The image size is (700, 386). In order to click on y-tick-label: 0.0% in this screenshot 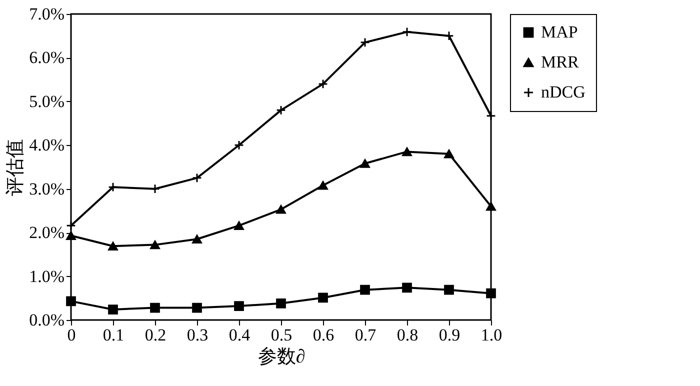, I will do `click(46, 320)`.